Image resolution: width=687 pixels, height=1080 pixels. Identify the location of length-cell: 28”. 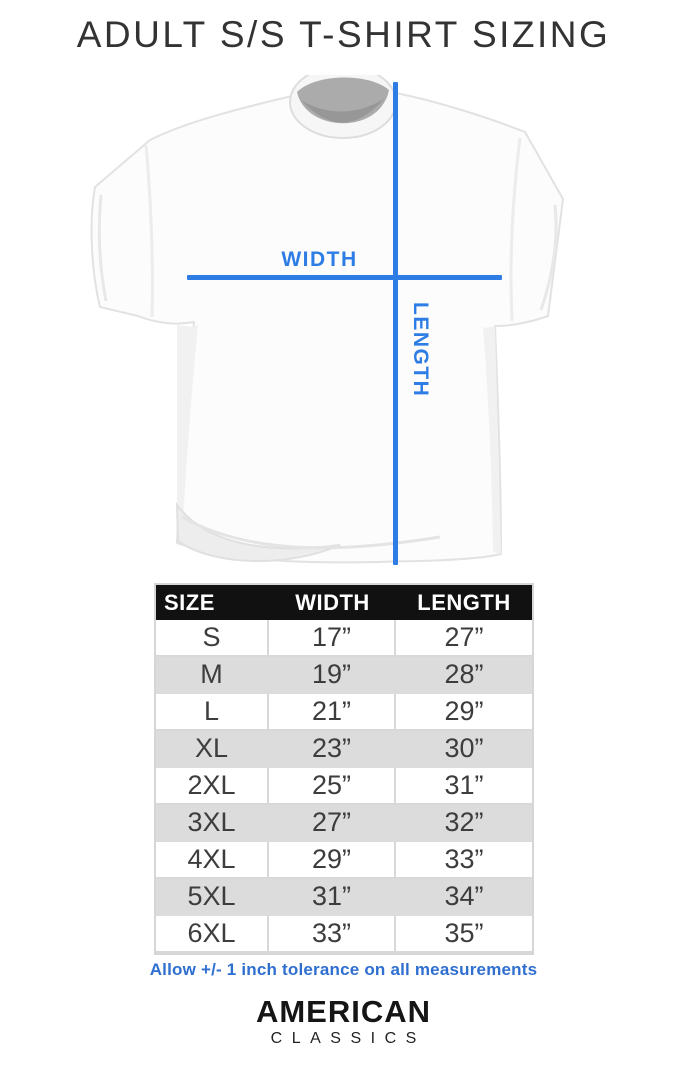
(464, 675).